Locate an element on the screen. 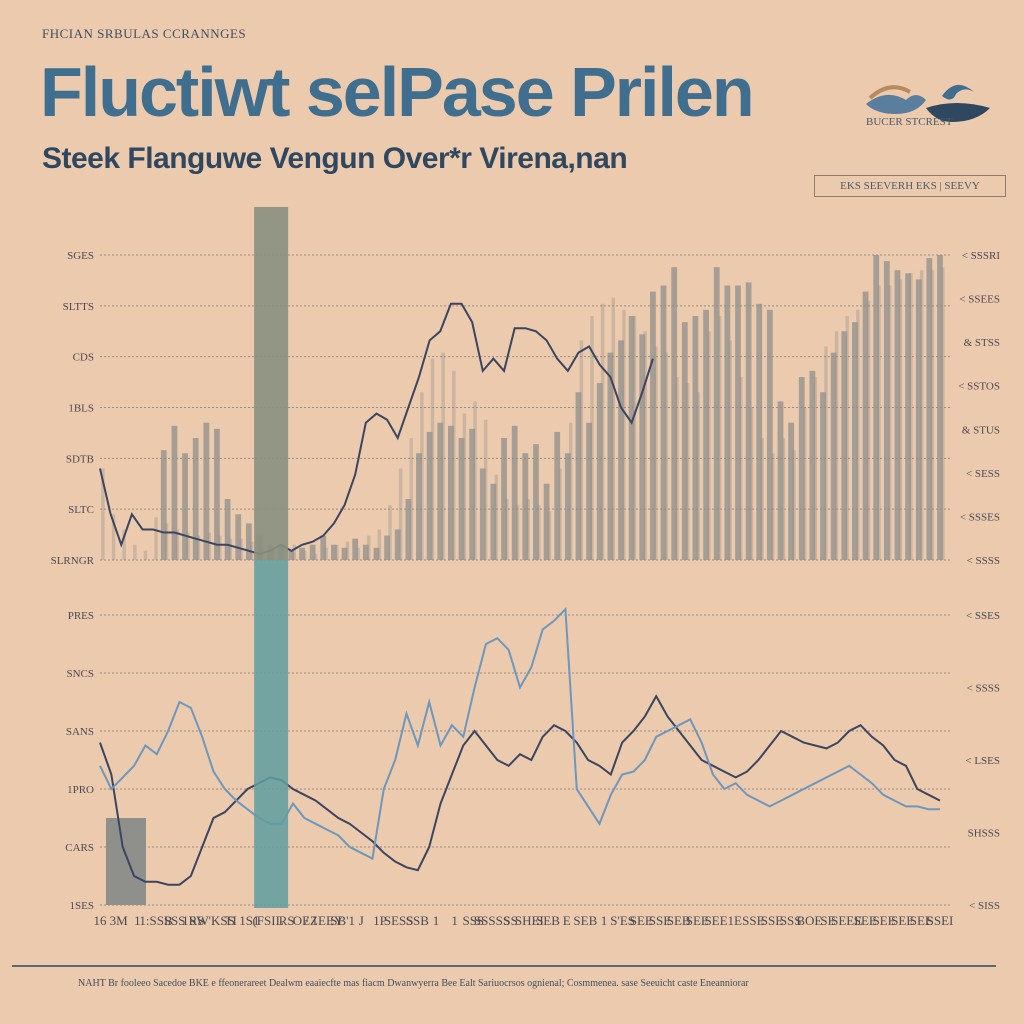 The width and height of the screenshot is (1024, 1024). chart-title: Fluctiwt selPase Prilen is located at coordinates (397, 92).